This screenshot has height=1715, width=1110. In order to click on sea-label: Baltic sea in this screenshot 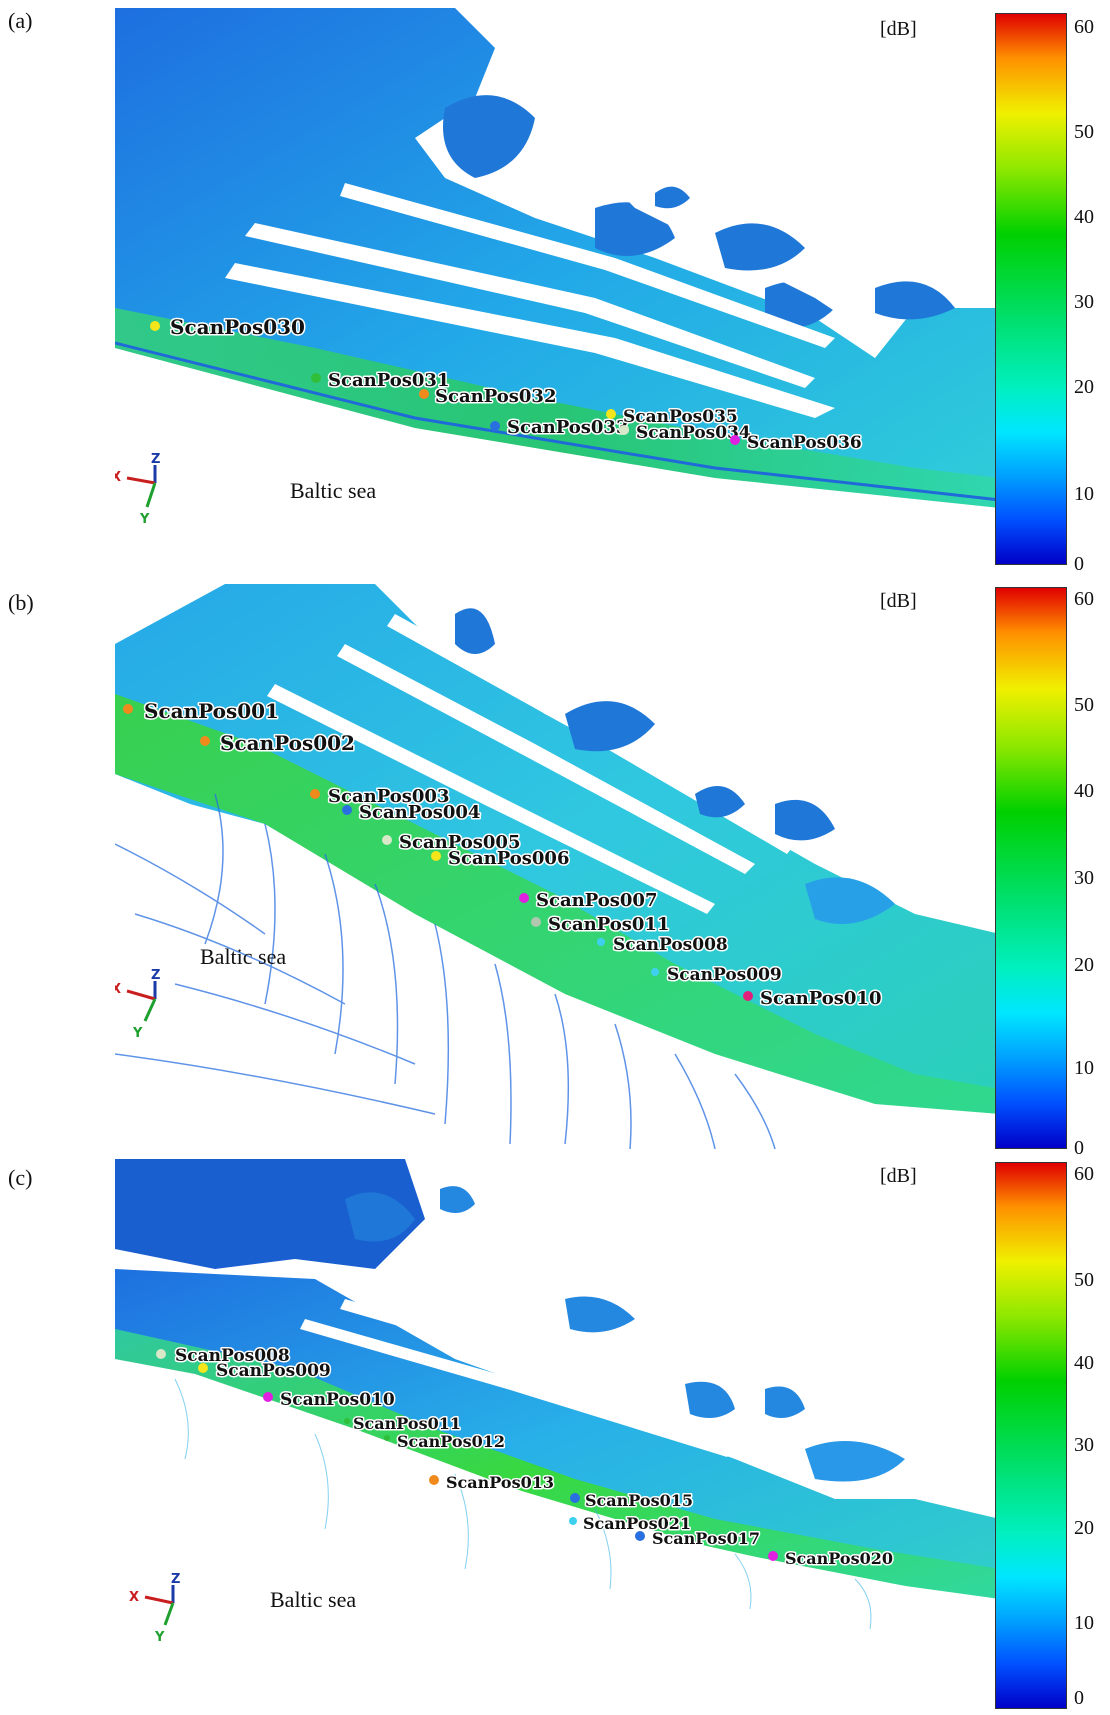, I will do `click(333, 490)`.